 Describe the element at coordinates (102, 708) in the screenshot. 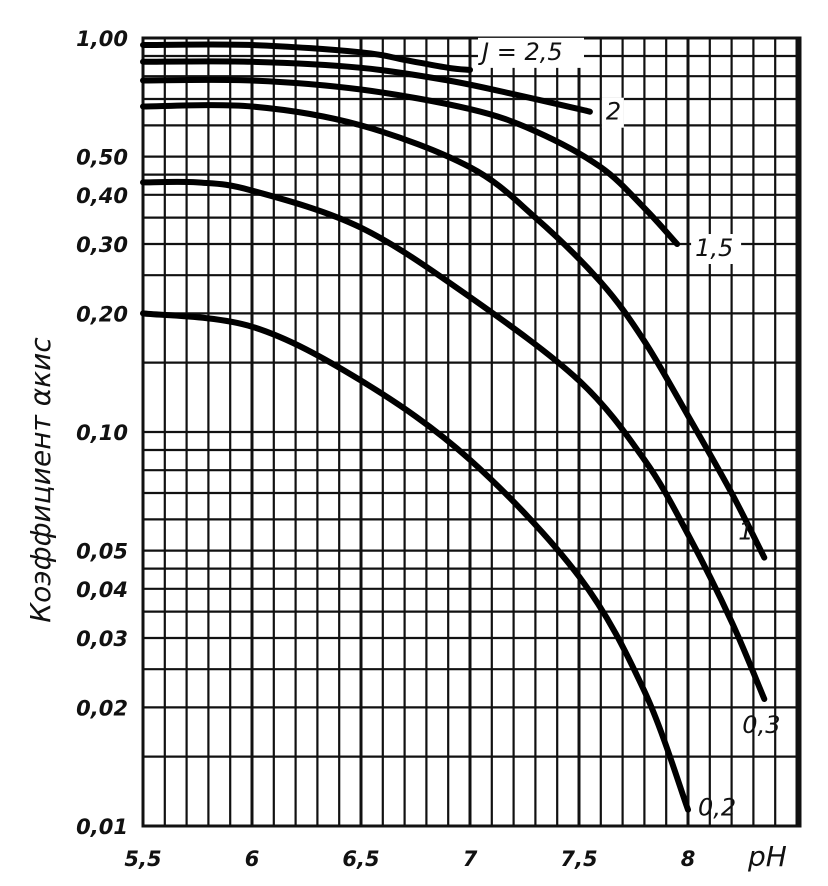

I see `y-tick-label: 0,02` at that location.